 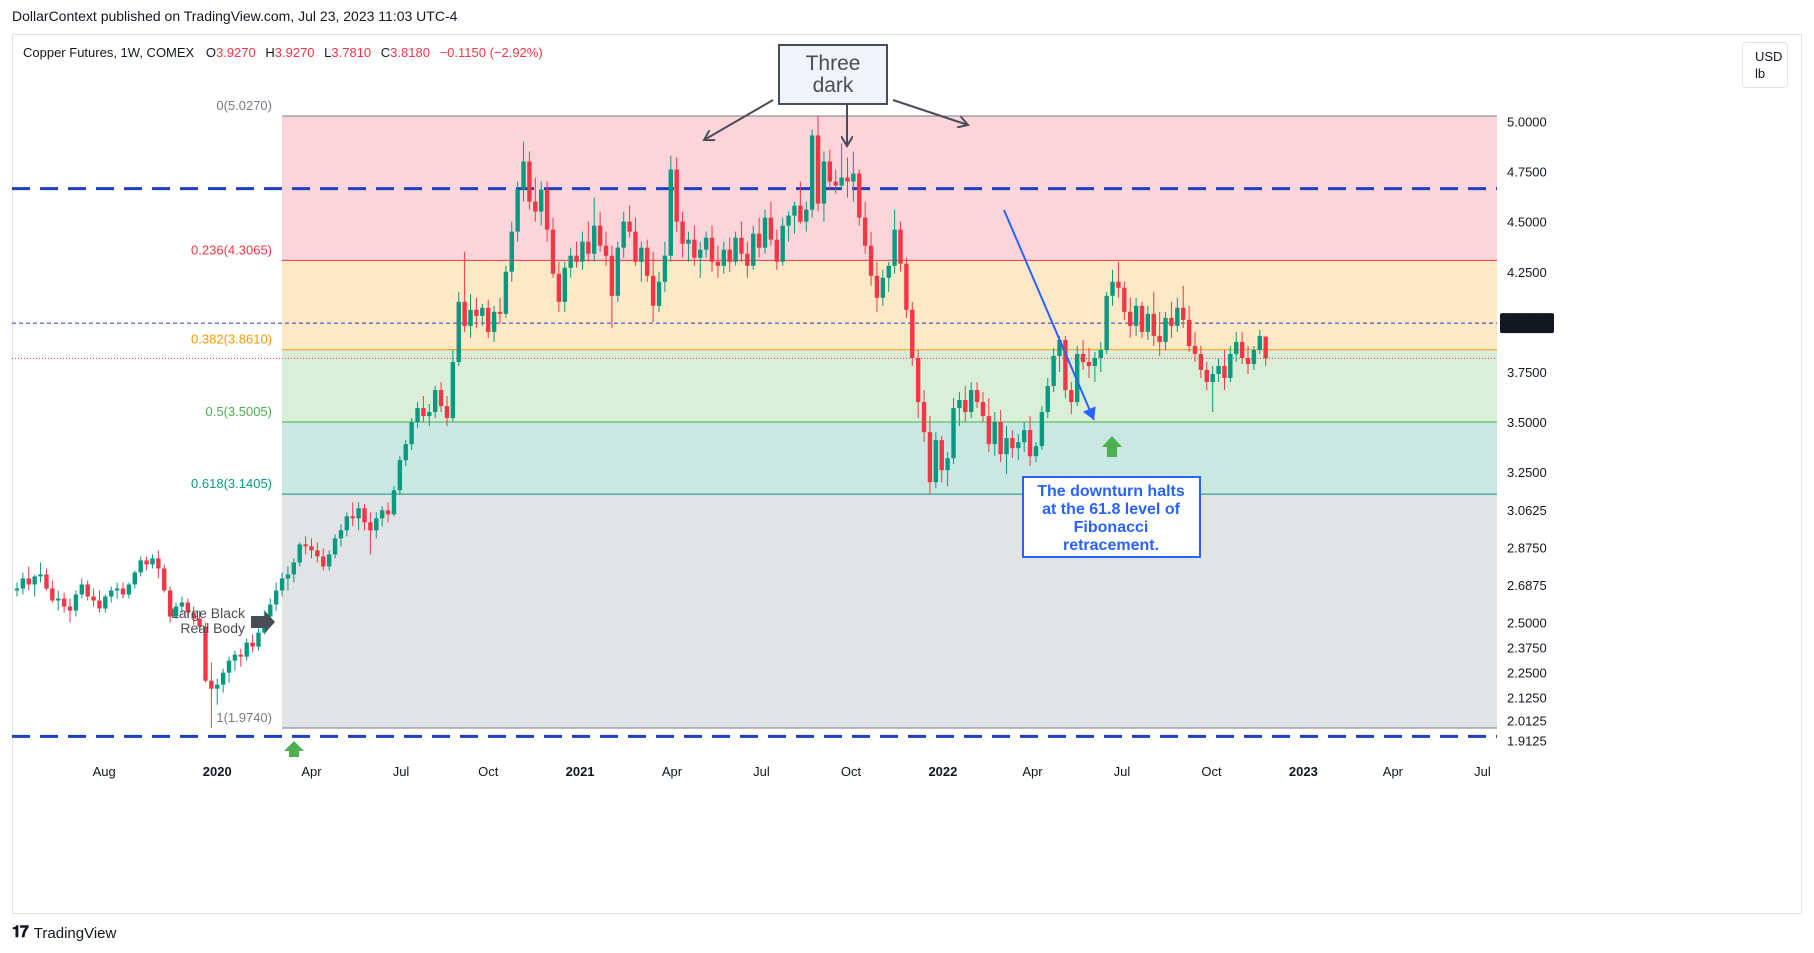 I want to click on fibonacci-note-text: at the 61.8 level of, so click(x=1111, y=509).